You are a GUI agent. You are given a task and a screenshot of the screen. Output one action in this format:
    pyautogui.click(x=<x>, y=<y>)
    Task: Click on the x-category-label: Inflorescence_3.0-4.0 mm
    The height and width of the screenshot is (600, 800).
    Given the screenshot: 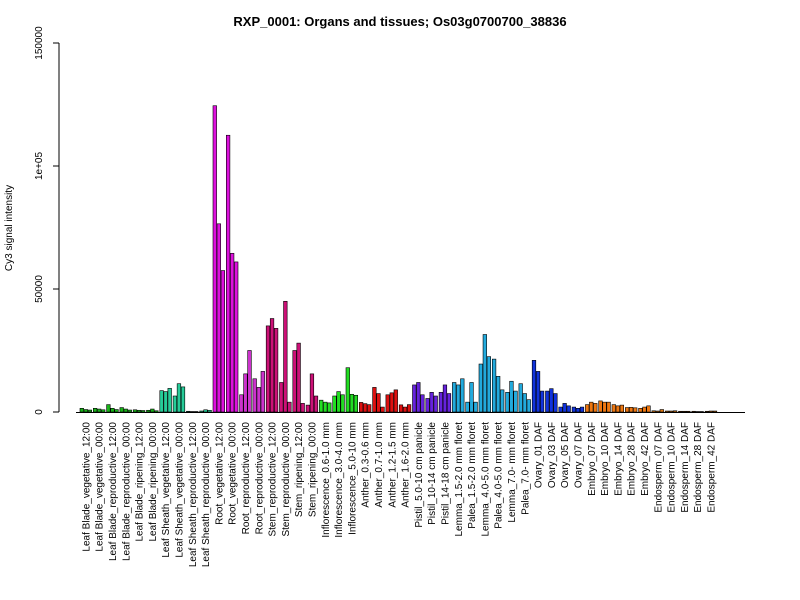 What is the action you would take?
    pyautogui.click(x=339, y=480)
    